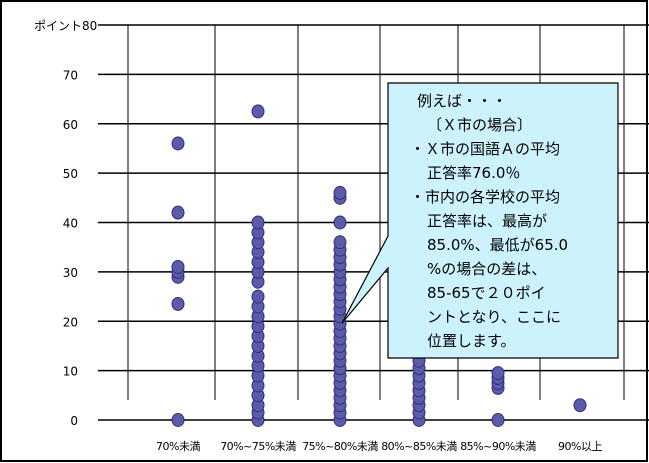 The height and width of the screenshot is (463, 649). What do you see at coordinates (70, 125) in the screenshot?
I see `y-tick-label: 60` at bounding box center [70, 125].